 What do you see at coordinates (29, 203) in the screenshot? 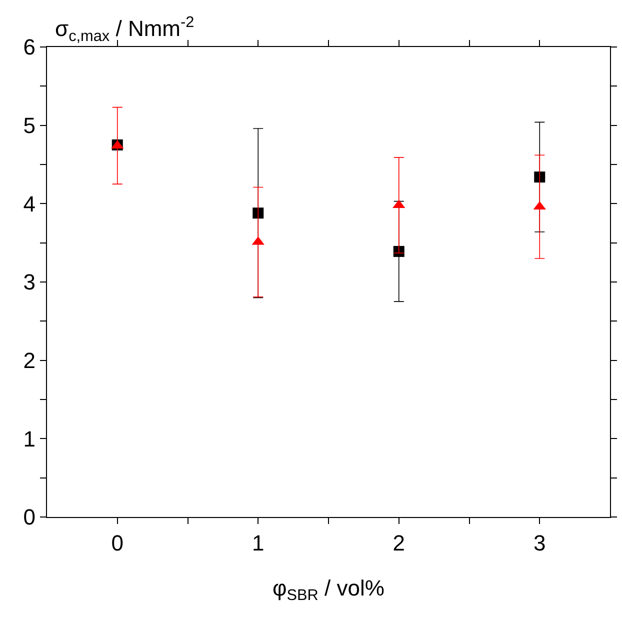
I see `y-tick-label: 4` at bounding box center [29, 203].